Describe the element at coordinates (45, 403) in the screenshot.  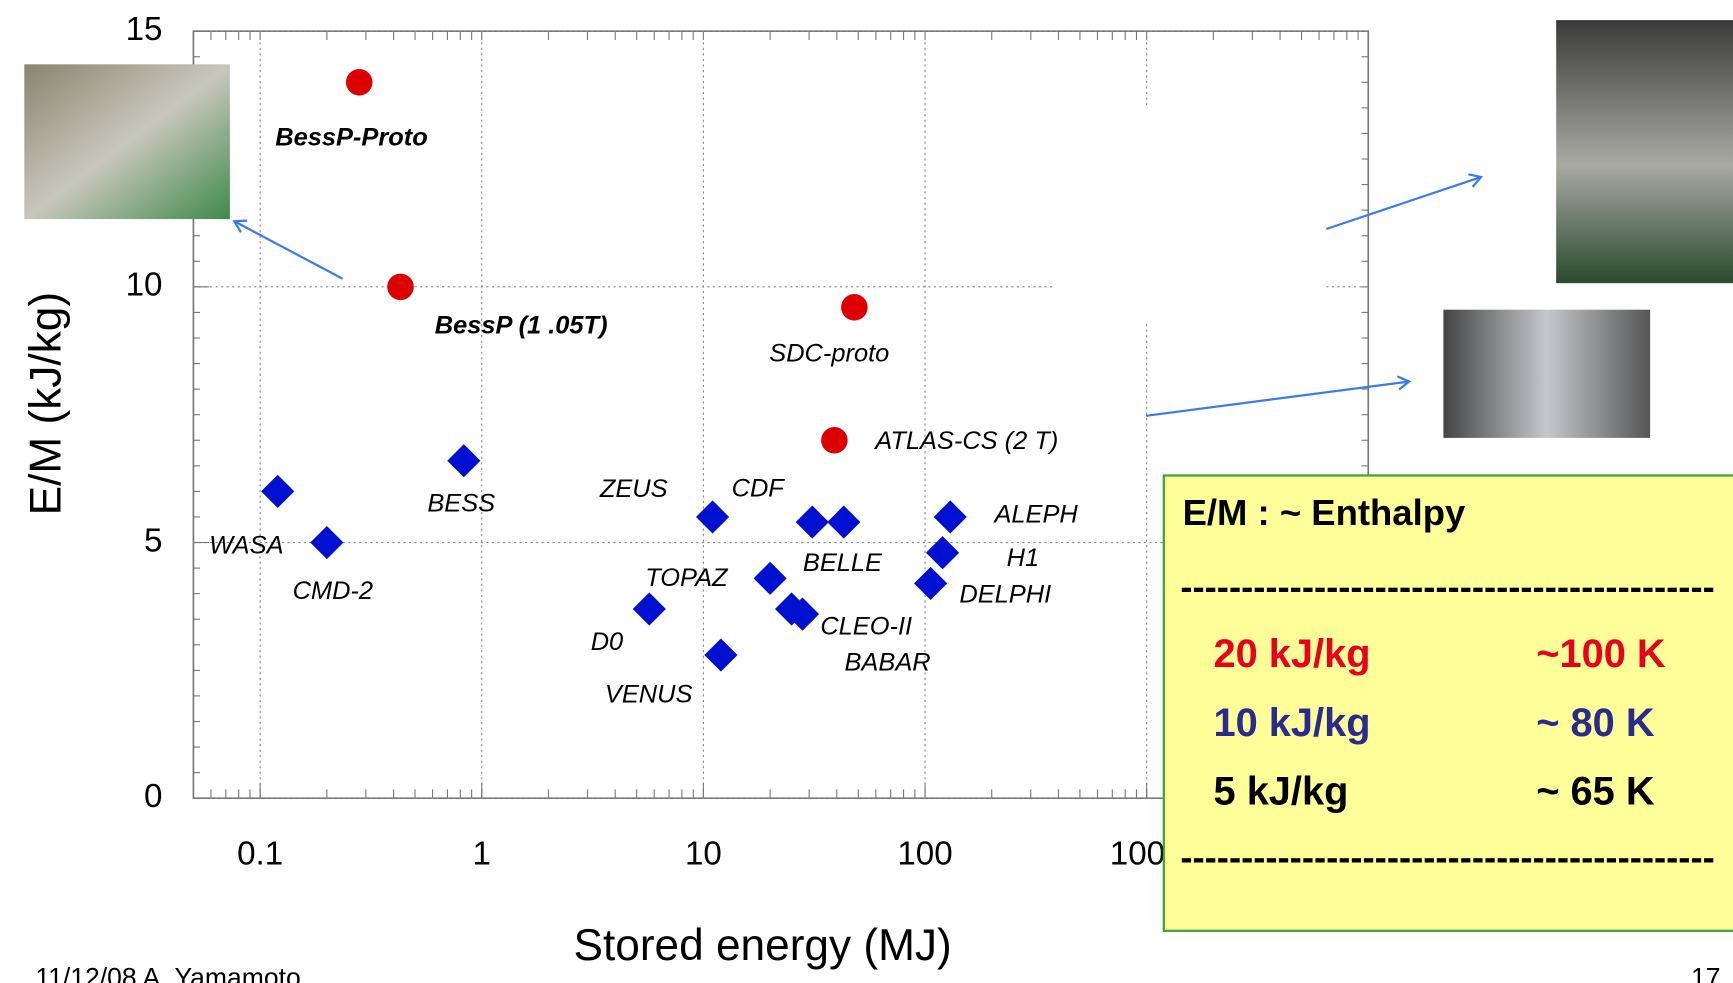
I see `y-axis-label: E/M (kJ/kg)` at that location.